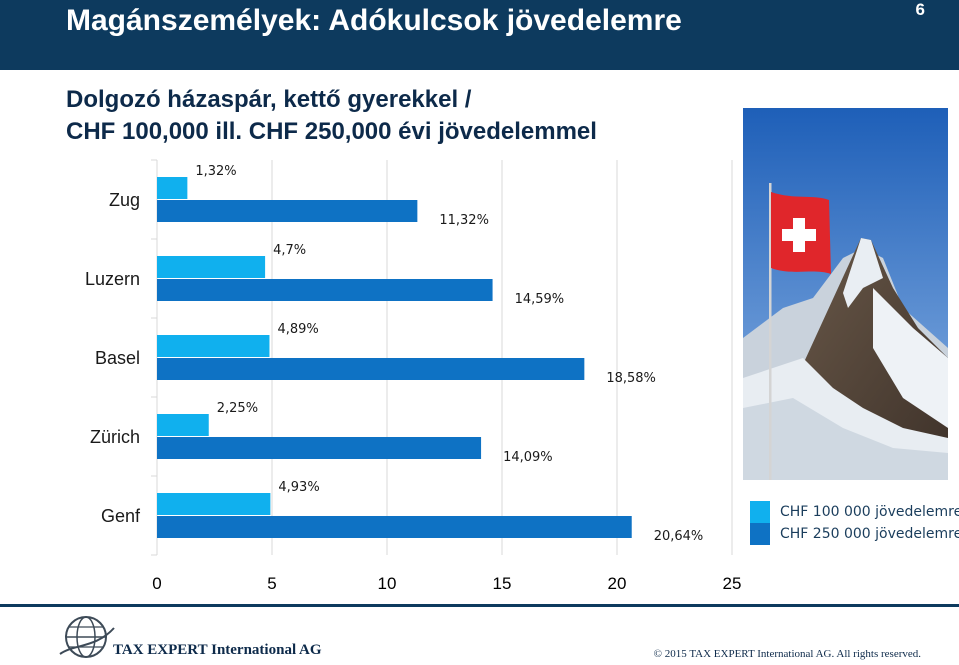 The image size is (959, 665). Describe the element at coordinates (289, 250) in the screenshot. I see `data-label: 4,7%` at that location.